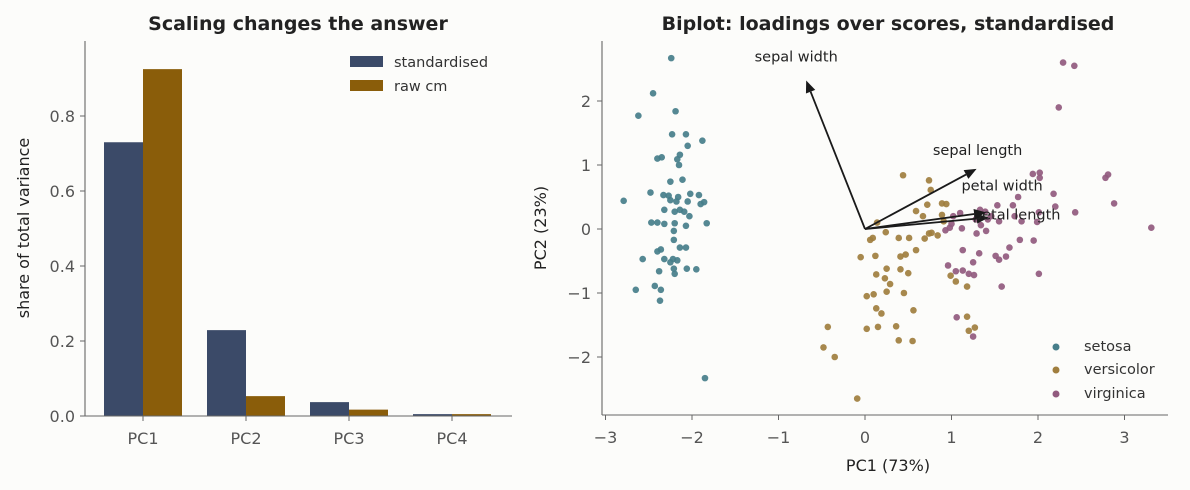 Image resolution: width=1190 pixels, height=490 pixels. I want to click on bar-pc3-raw-cm, so click(368, 412).